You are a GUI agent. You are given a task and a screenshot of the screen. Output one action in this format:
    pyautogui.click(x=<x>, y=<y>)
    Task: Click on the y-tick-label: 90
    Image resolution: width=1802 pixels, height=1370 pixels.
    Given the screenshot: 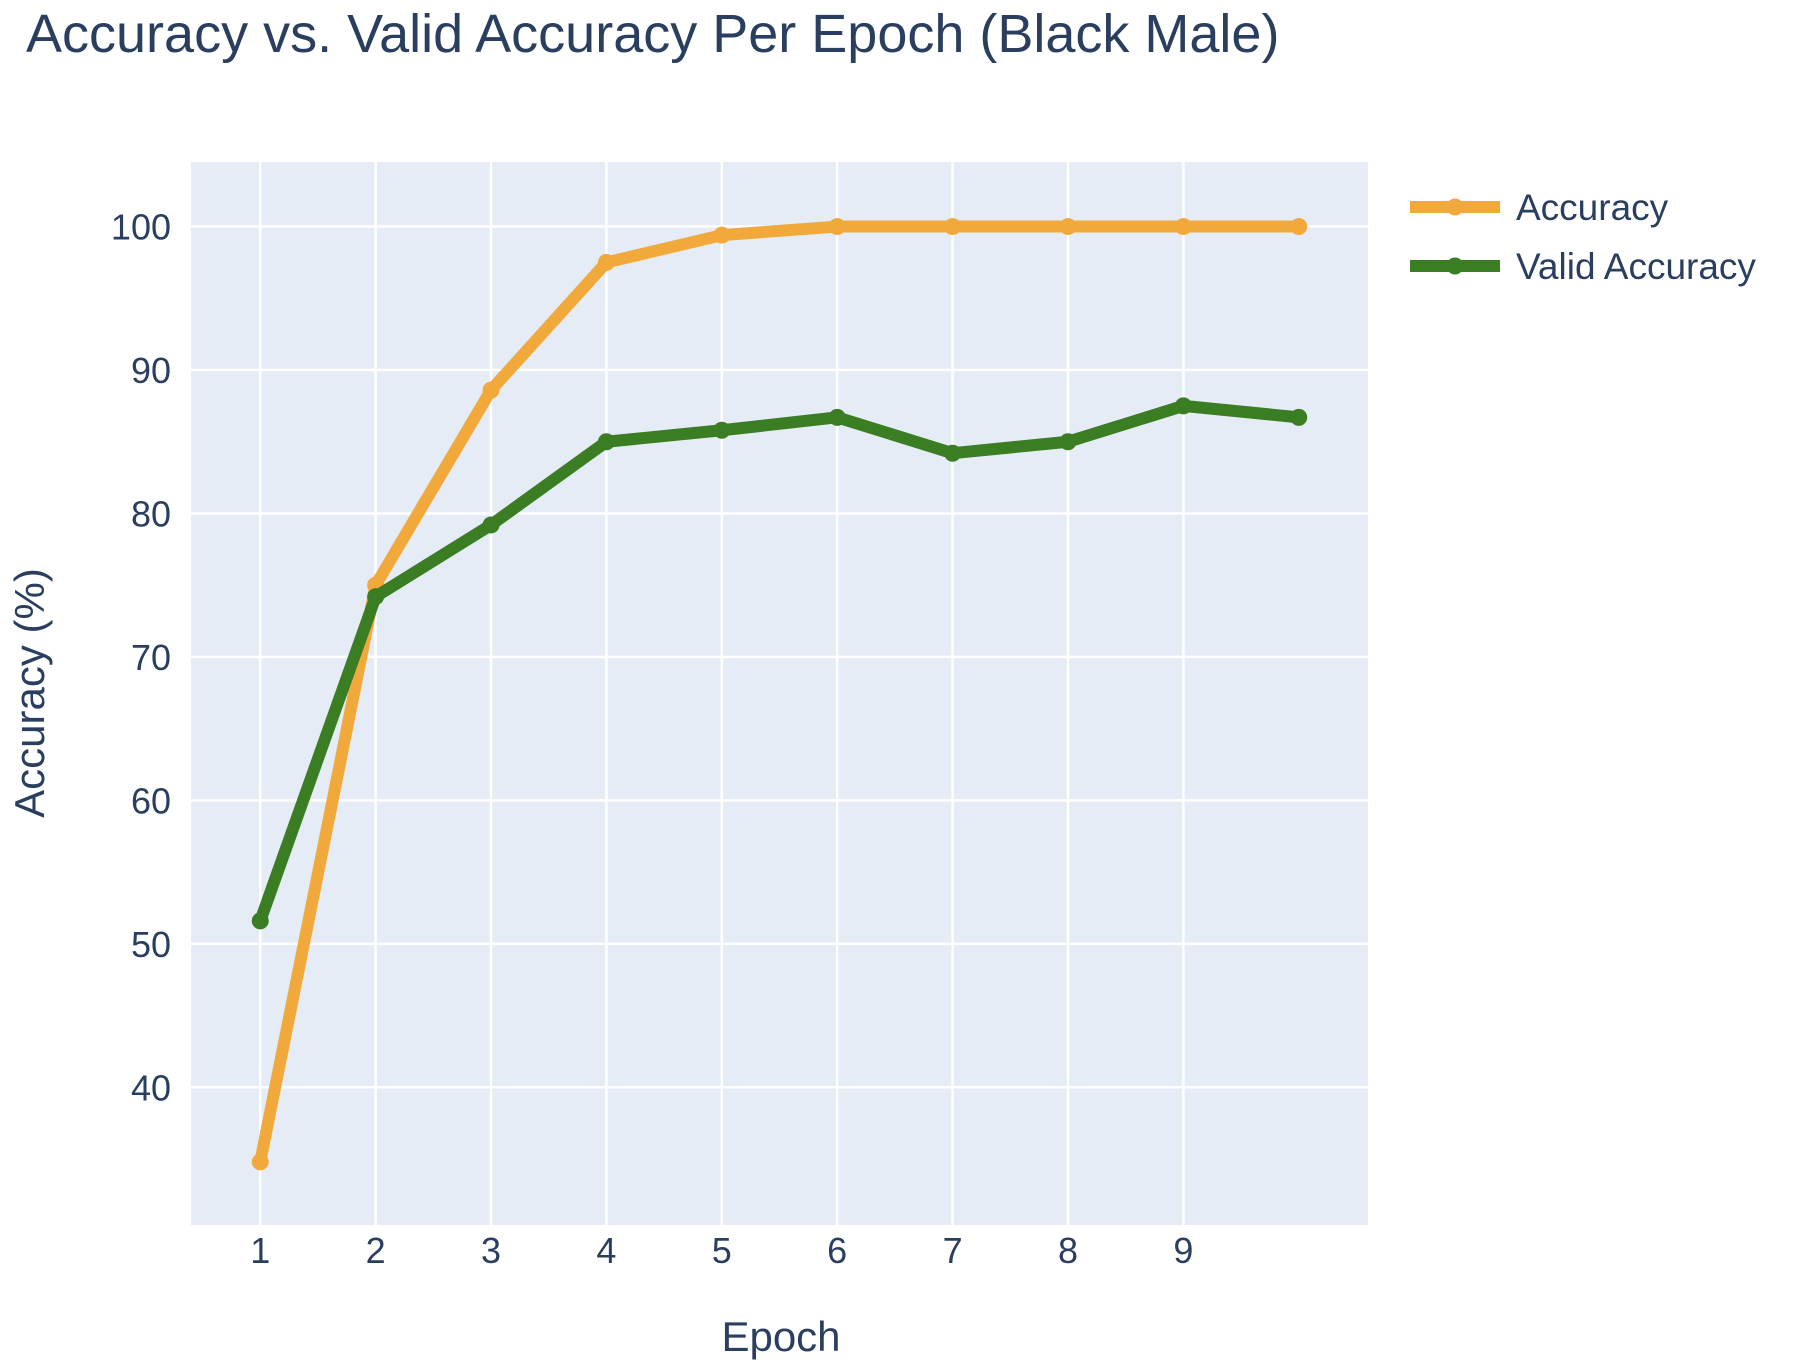 What is the action you would take?
    pyautogui.click(x=151, y=370)
    